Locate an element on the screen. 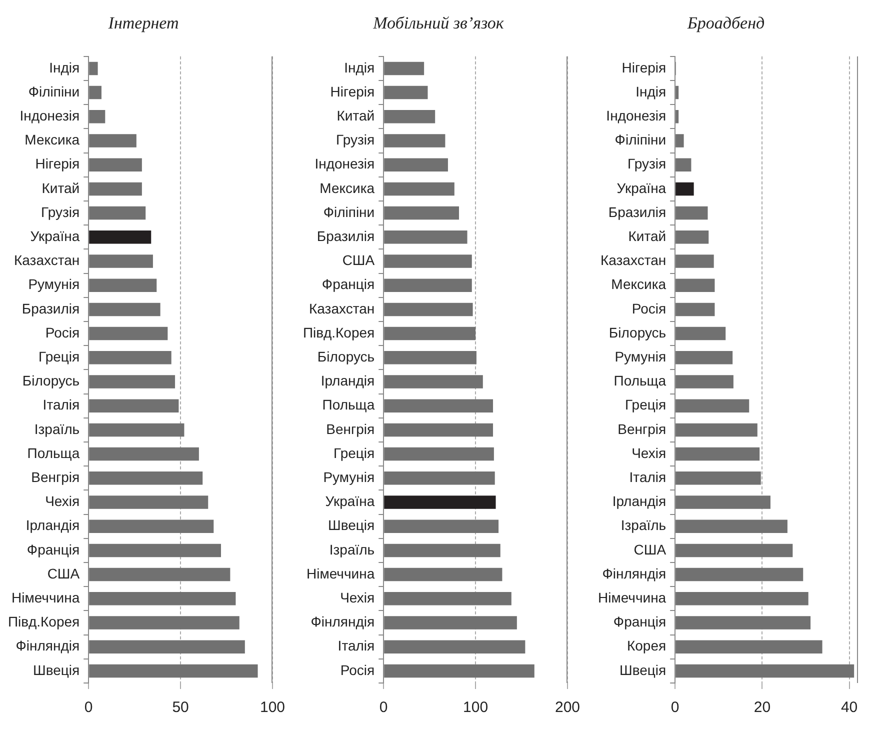  y-tick-label: Мексика is located at coordinates (638, 284).